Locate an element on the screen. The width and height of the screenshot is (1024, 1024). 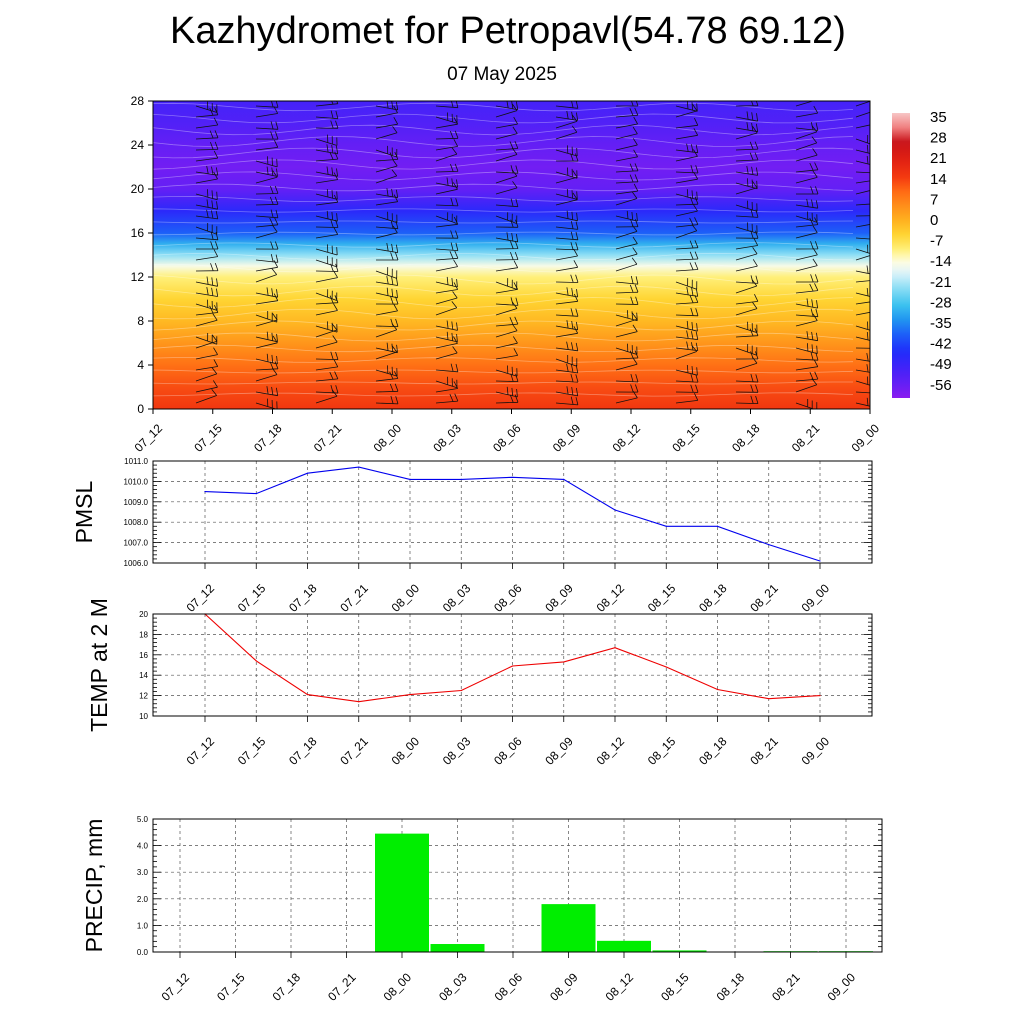
temp-panel-ylabel: TEMP at 2 M is located at coordinates (99, 665).